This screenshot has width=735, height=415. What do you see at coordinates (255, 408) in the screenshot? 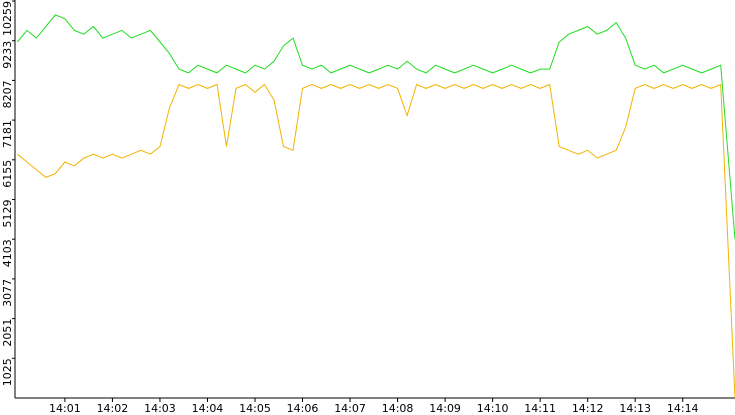
I see `x-tick-label: 14:05` at bounding box center [255, 408].